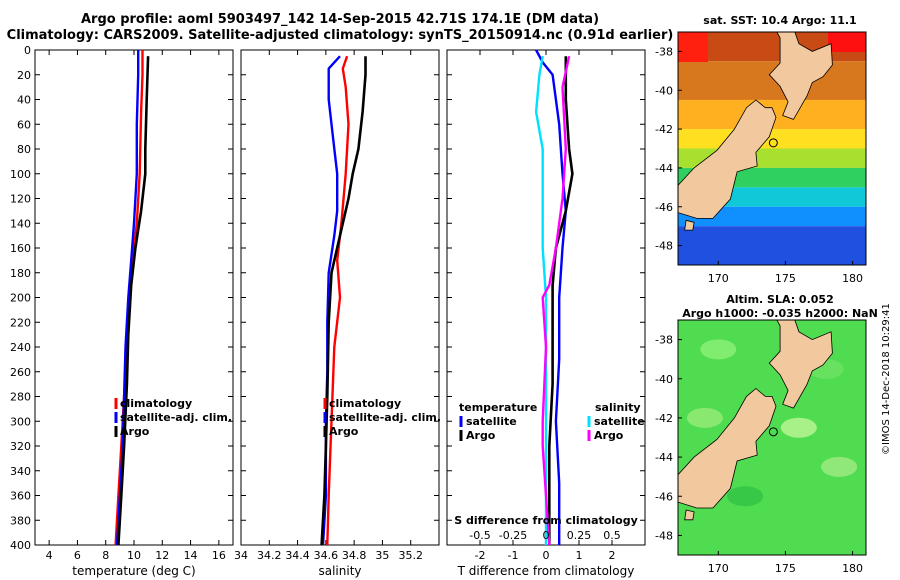 This screenshot has width=900, height=580. I want to click on map-sla-field, so click(772, 437).